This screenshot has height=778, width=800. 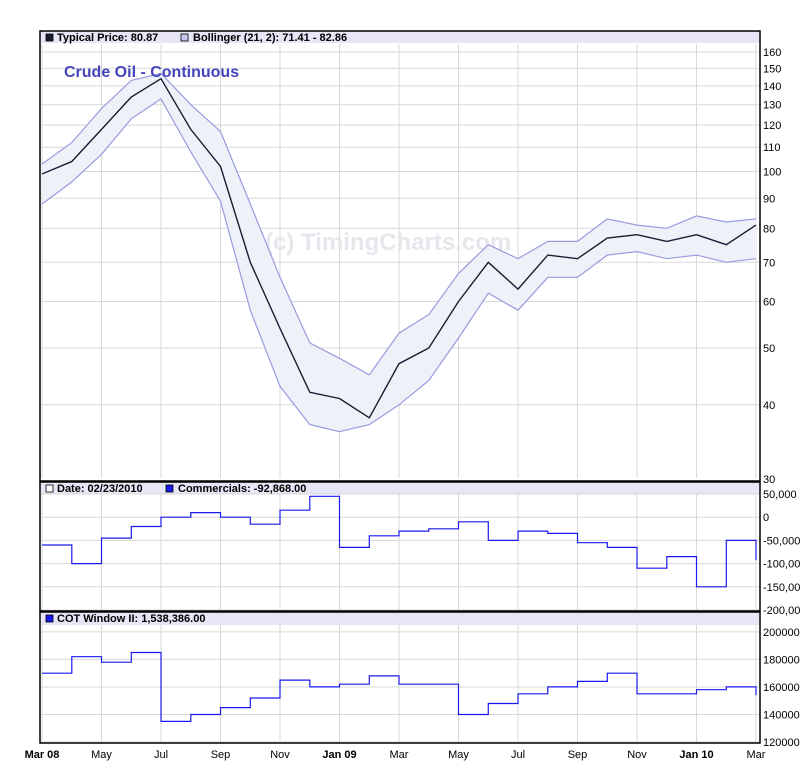 What do you see at coordinates (42, 755) in the screenshot?
I see `x-tick-label: Mar 08` at bounding box center [42, 755].